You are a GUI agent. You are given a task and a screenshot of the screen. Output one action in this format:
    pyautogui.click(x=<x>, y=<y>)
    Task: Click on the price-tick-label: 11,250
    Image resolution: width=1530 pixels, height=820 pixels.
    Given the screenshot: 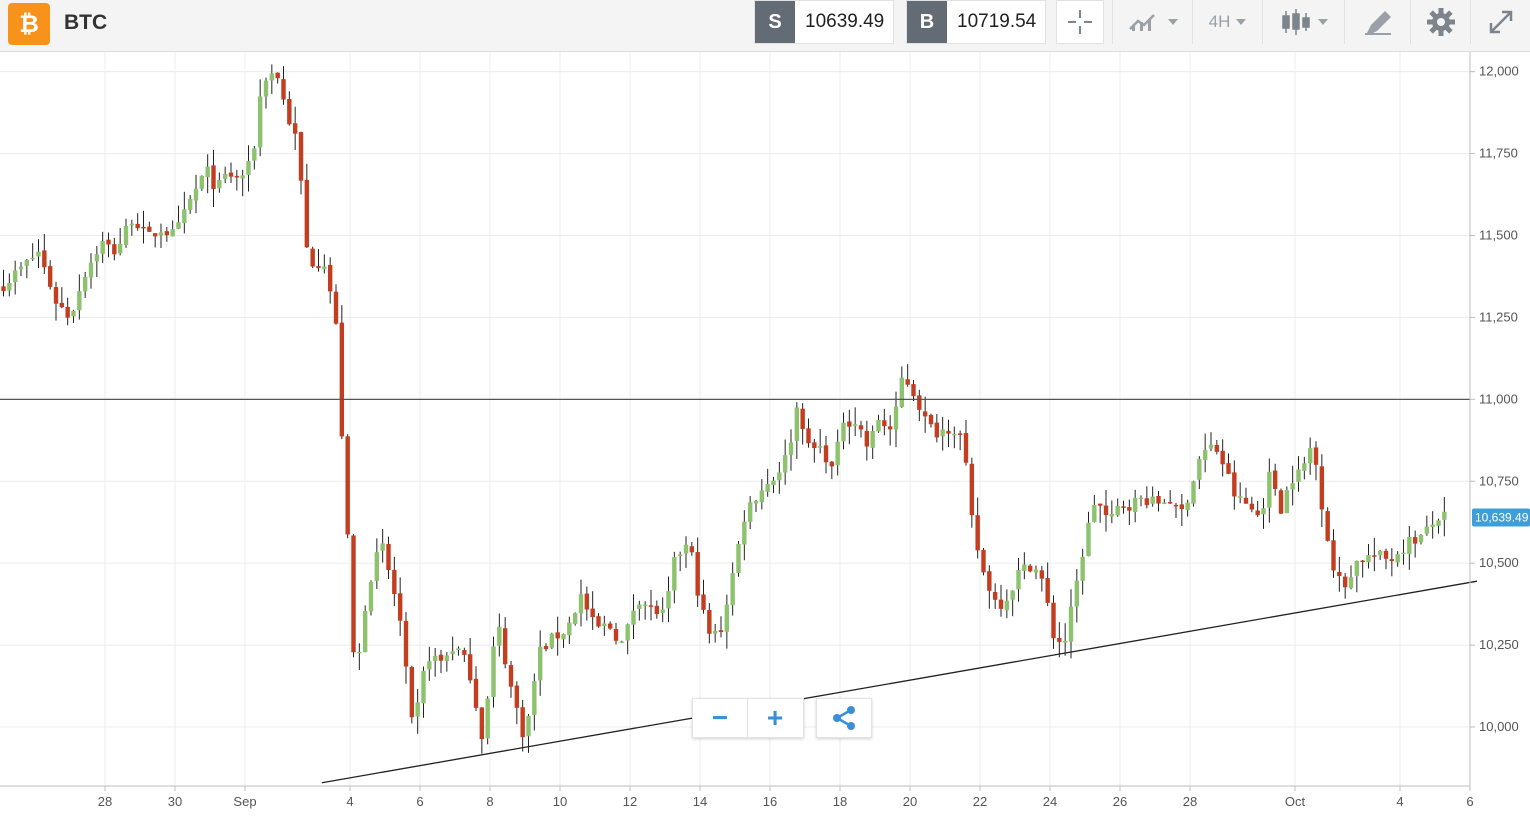 What is the action you would take?
    pyautogui.click(x=1498, y=316)
    